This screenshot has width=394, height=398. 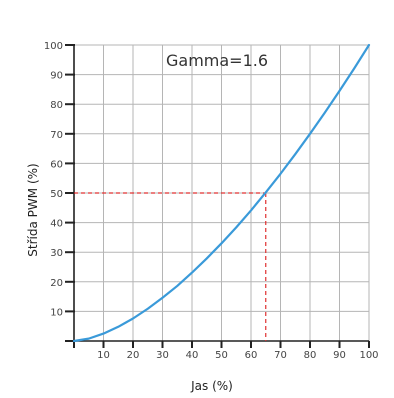 I want to click on x-axis-label: Jas (%), so click(x=211, y=386).